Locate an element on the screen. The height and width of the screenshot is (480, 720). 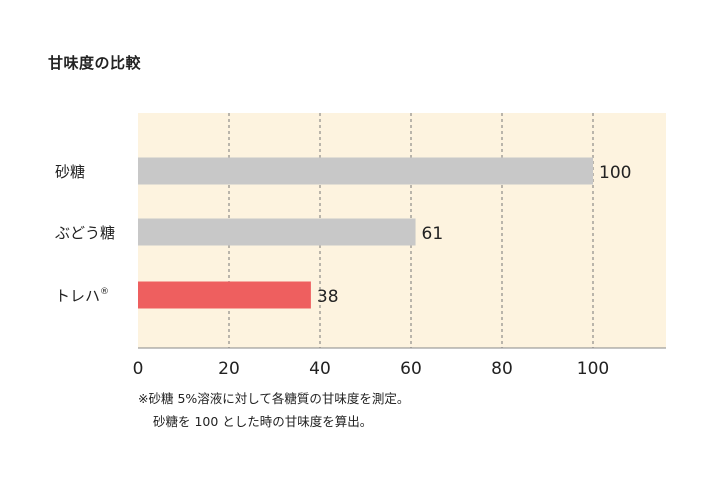
value-label-2: 38 is located at coordinates (328, 297).